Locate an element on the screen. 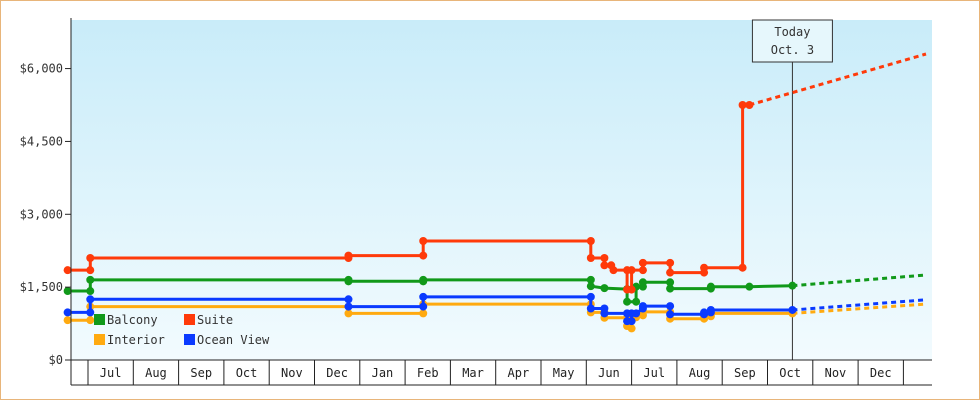 The image size is (980, 400). legend-item-interior: Interior is located at coordinates (129, 340).